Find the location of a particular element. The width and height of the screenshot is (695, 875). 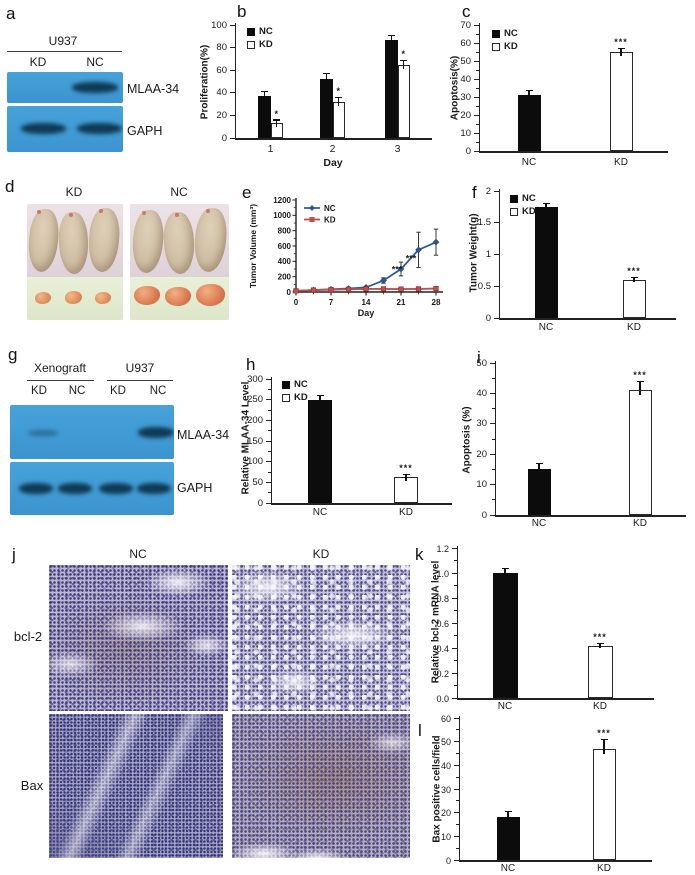

i-ytick-label: 20 is located at coordinates (481, 454).